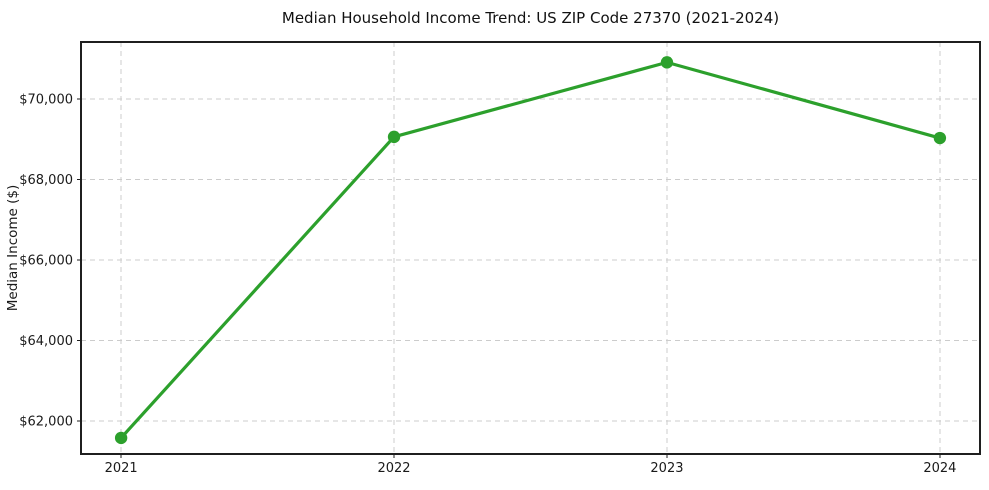  Describe the element at coordinates (393, 468) in the screenshot. I see `x-tick-label: 2022` at that location.